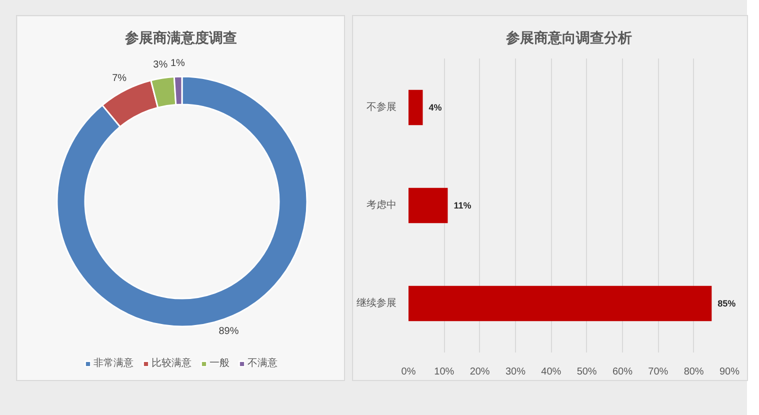 This screenshot has height=415, width=759. What do you see at coordinates (568, 38) in the screenshot?
I see `chart-title: 参展商意向调查分析` at bounding box center [568, 38].